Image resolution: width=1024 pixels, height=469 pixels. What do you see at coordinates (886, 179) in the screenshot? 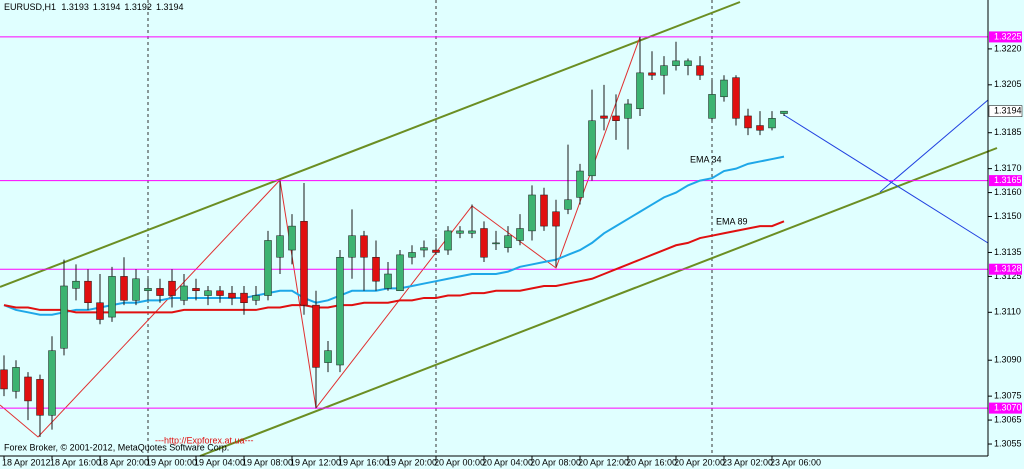
I see `projection-line` at bounding box center [886, 179].